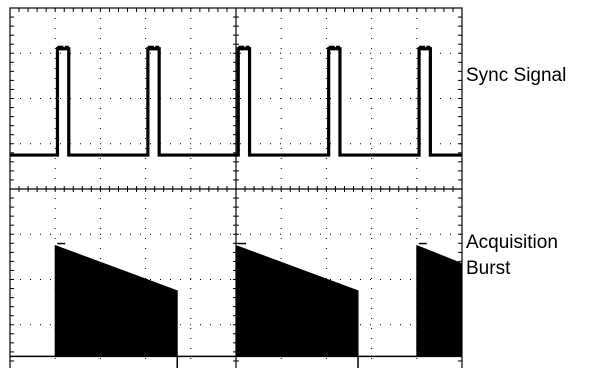 This screenshot has width=605, height=368. What do you see at coordinates (516, 75) in the screenshot?
I see `sync-signal-label: Sync Signal` at bounding box center [516, 75].